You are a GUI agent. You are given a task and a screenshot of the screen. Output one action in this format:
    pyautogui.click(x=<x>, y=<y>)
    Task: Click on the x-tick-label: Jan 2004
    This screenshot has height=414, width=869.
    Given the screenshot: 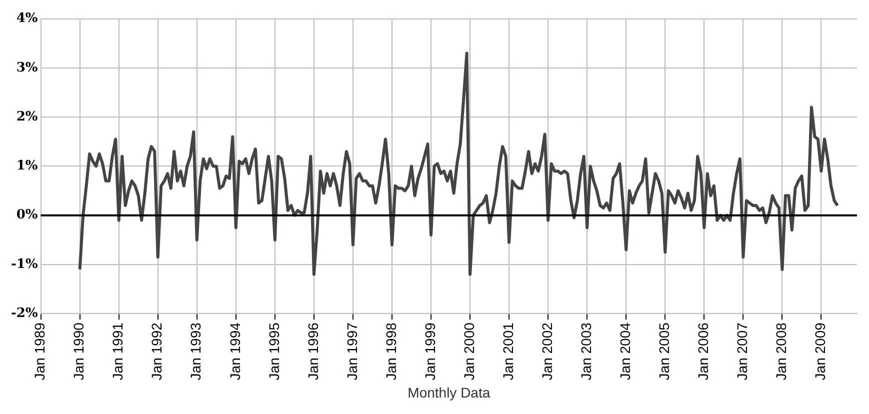 What is the action you would take?
    pyautogui.click(x=624, y=351)
    